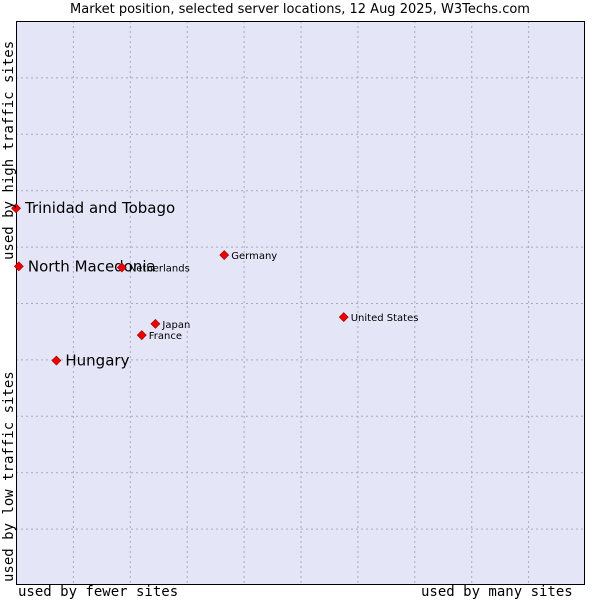 The width and height of the screenshot is (600, 600). I want to click on x-axis-label-left: used by fewer sites, so click(98, 592).